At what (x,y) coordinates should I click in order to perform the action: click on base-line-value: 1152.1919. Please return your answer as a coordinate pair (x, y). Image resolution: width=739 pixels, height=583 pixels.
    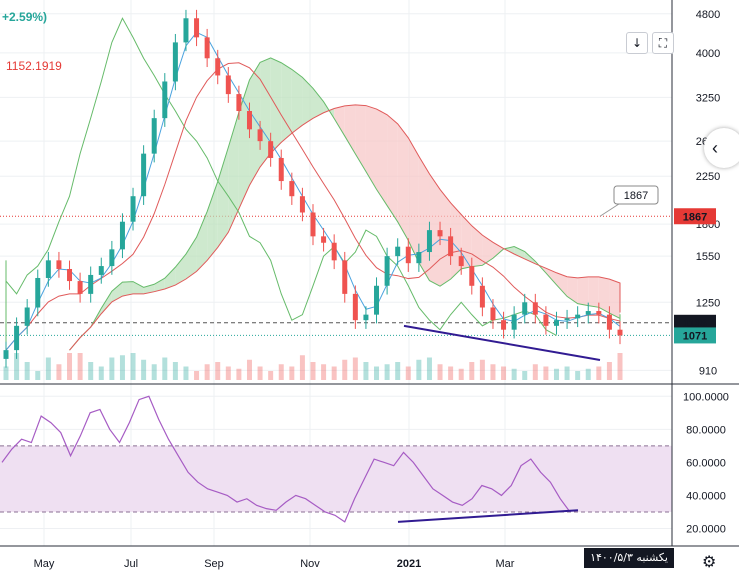
    Looking at the image, I should click on (34, 66).